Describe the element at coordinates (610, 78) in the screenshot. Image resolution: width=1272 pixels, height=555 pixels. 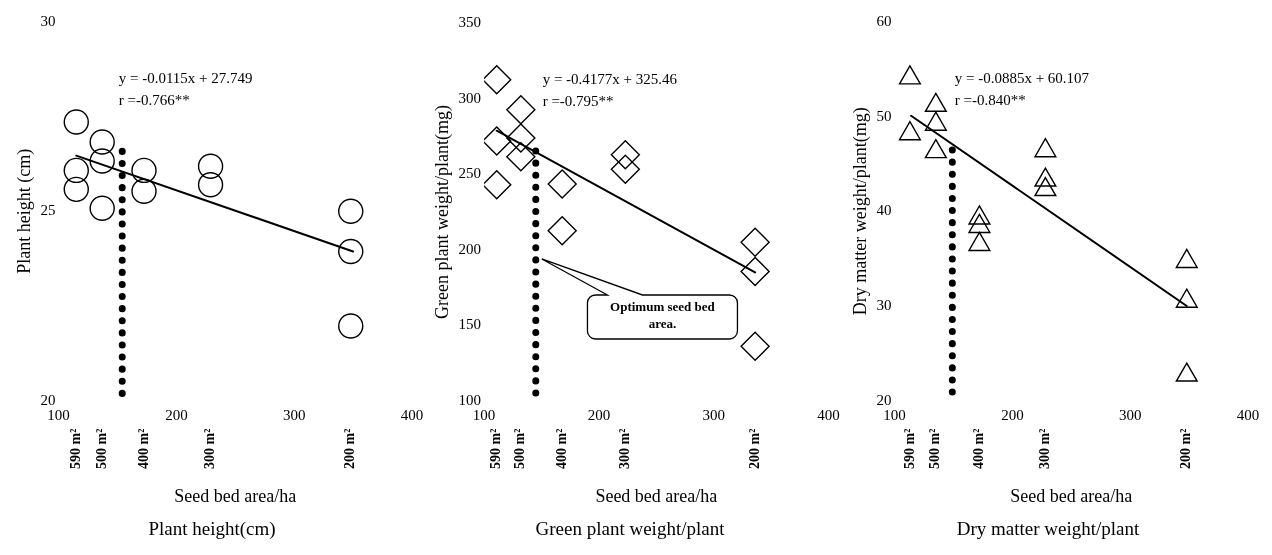
I see `annotation: y = -0.4177x + 325.46` at that location.